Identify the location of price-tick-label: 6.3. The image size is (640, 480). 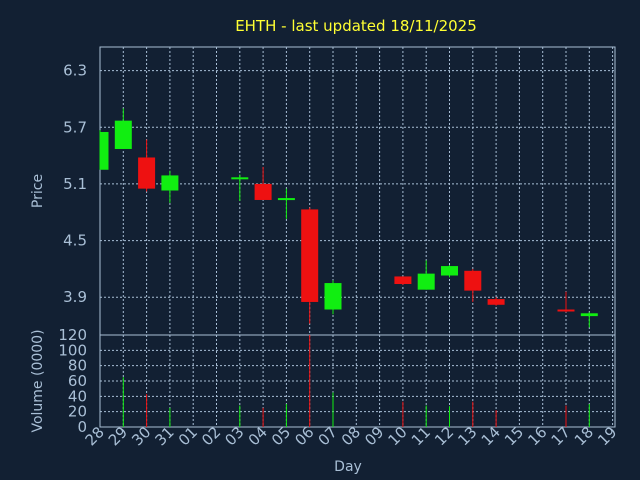
(75, 71).